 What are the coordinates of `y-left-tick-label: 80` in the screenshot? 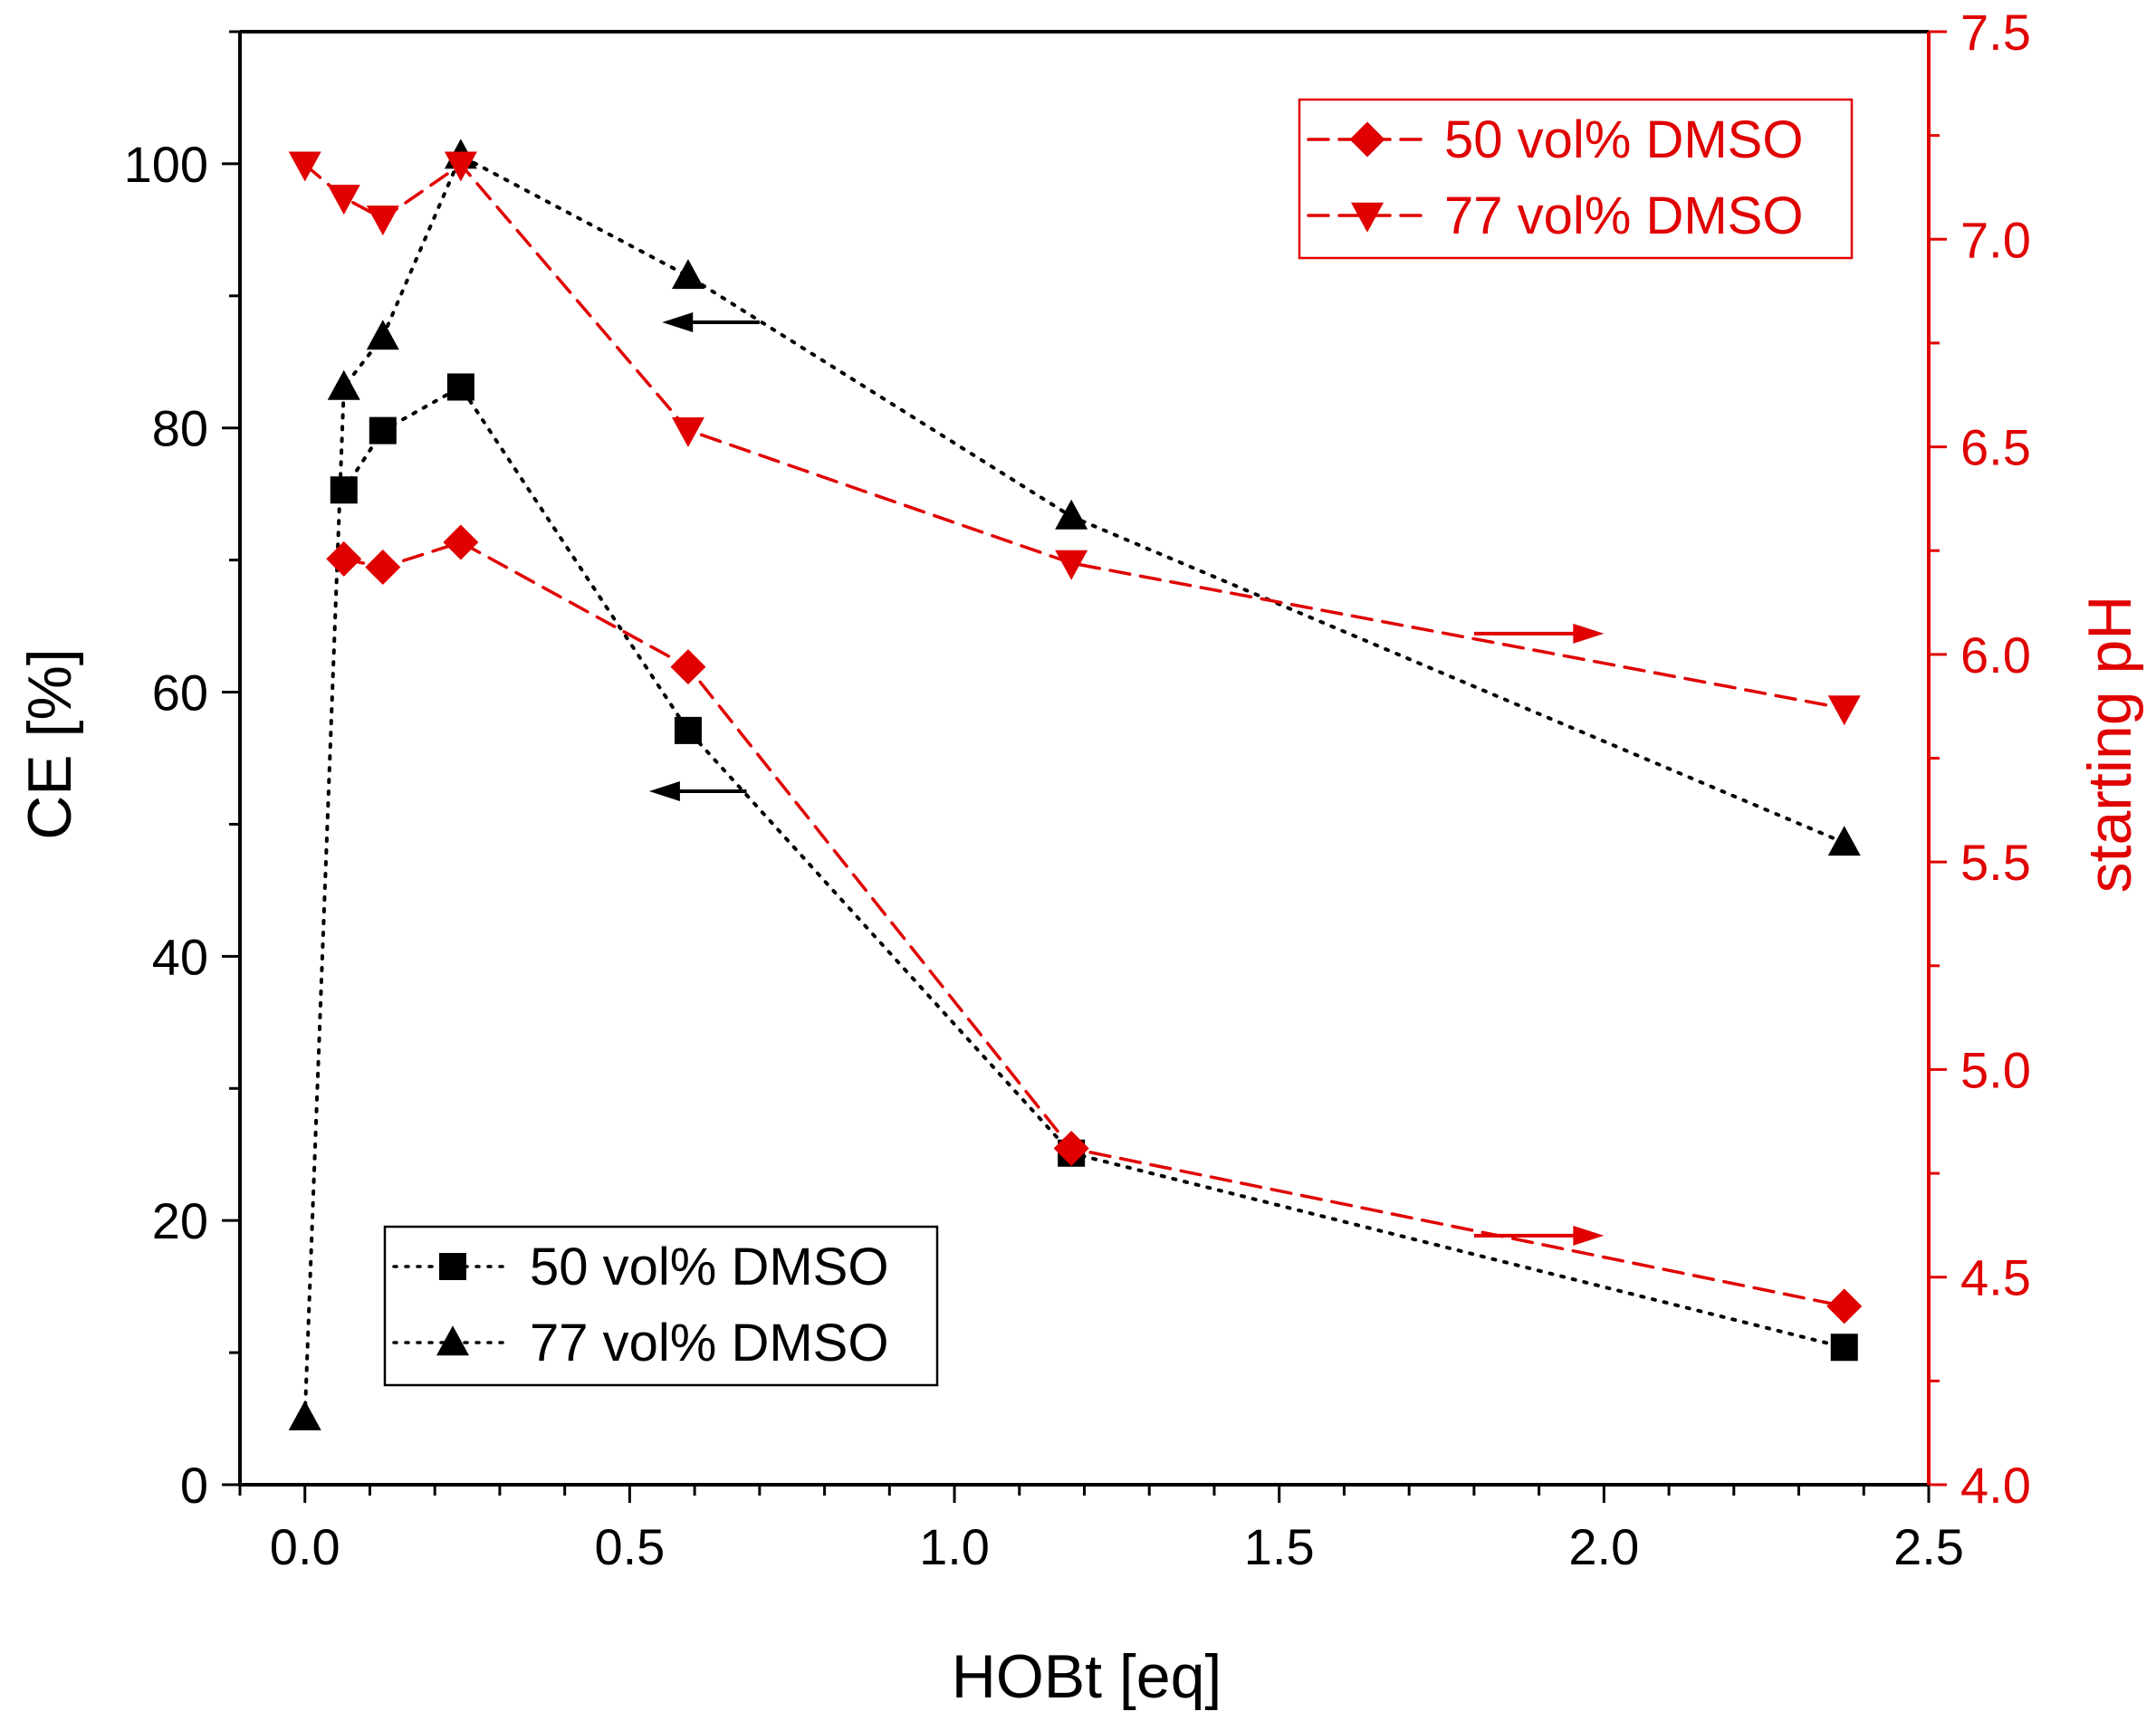 It's located at (180, 428).